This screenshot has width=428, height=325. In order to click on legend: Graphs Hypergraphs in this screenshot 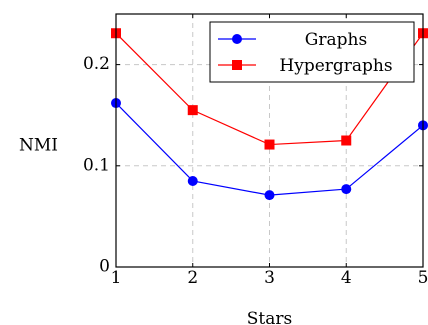, I will do `click(312, 52)`.